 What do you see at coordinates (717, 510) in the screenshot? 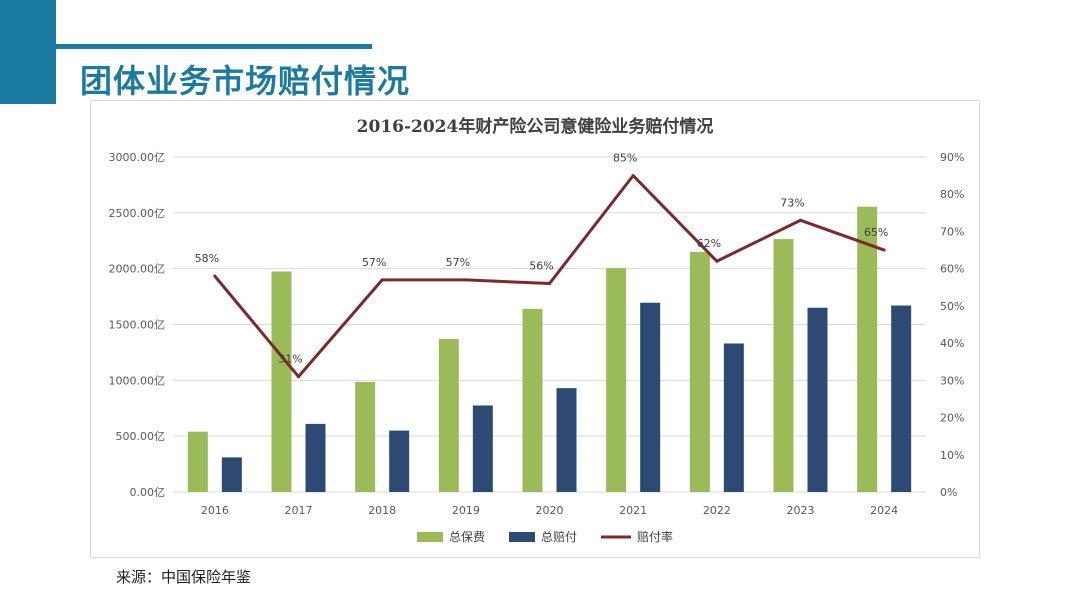
I see `x-tick-label: 2022` at bounding box center [717, 510].